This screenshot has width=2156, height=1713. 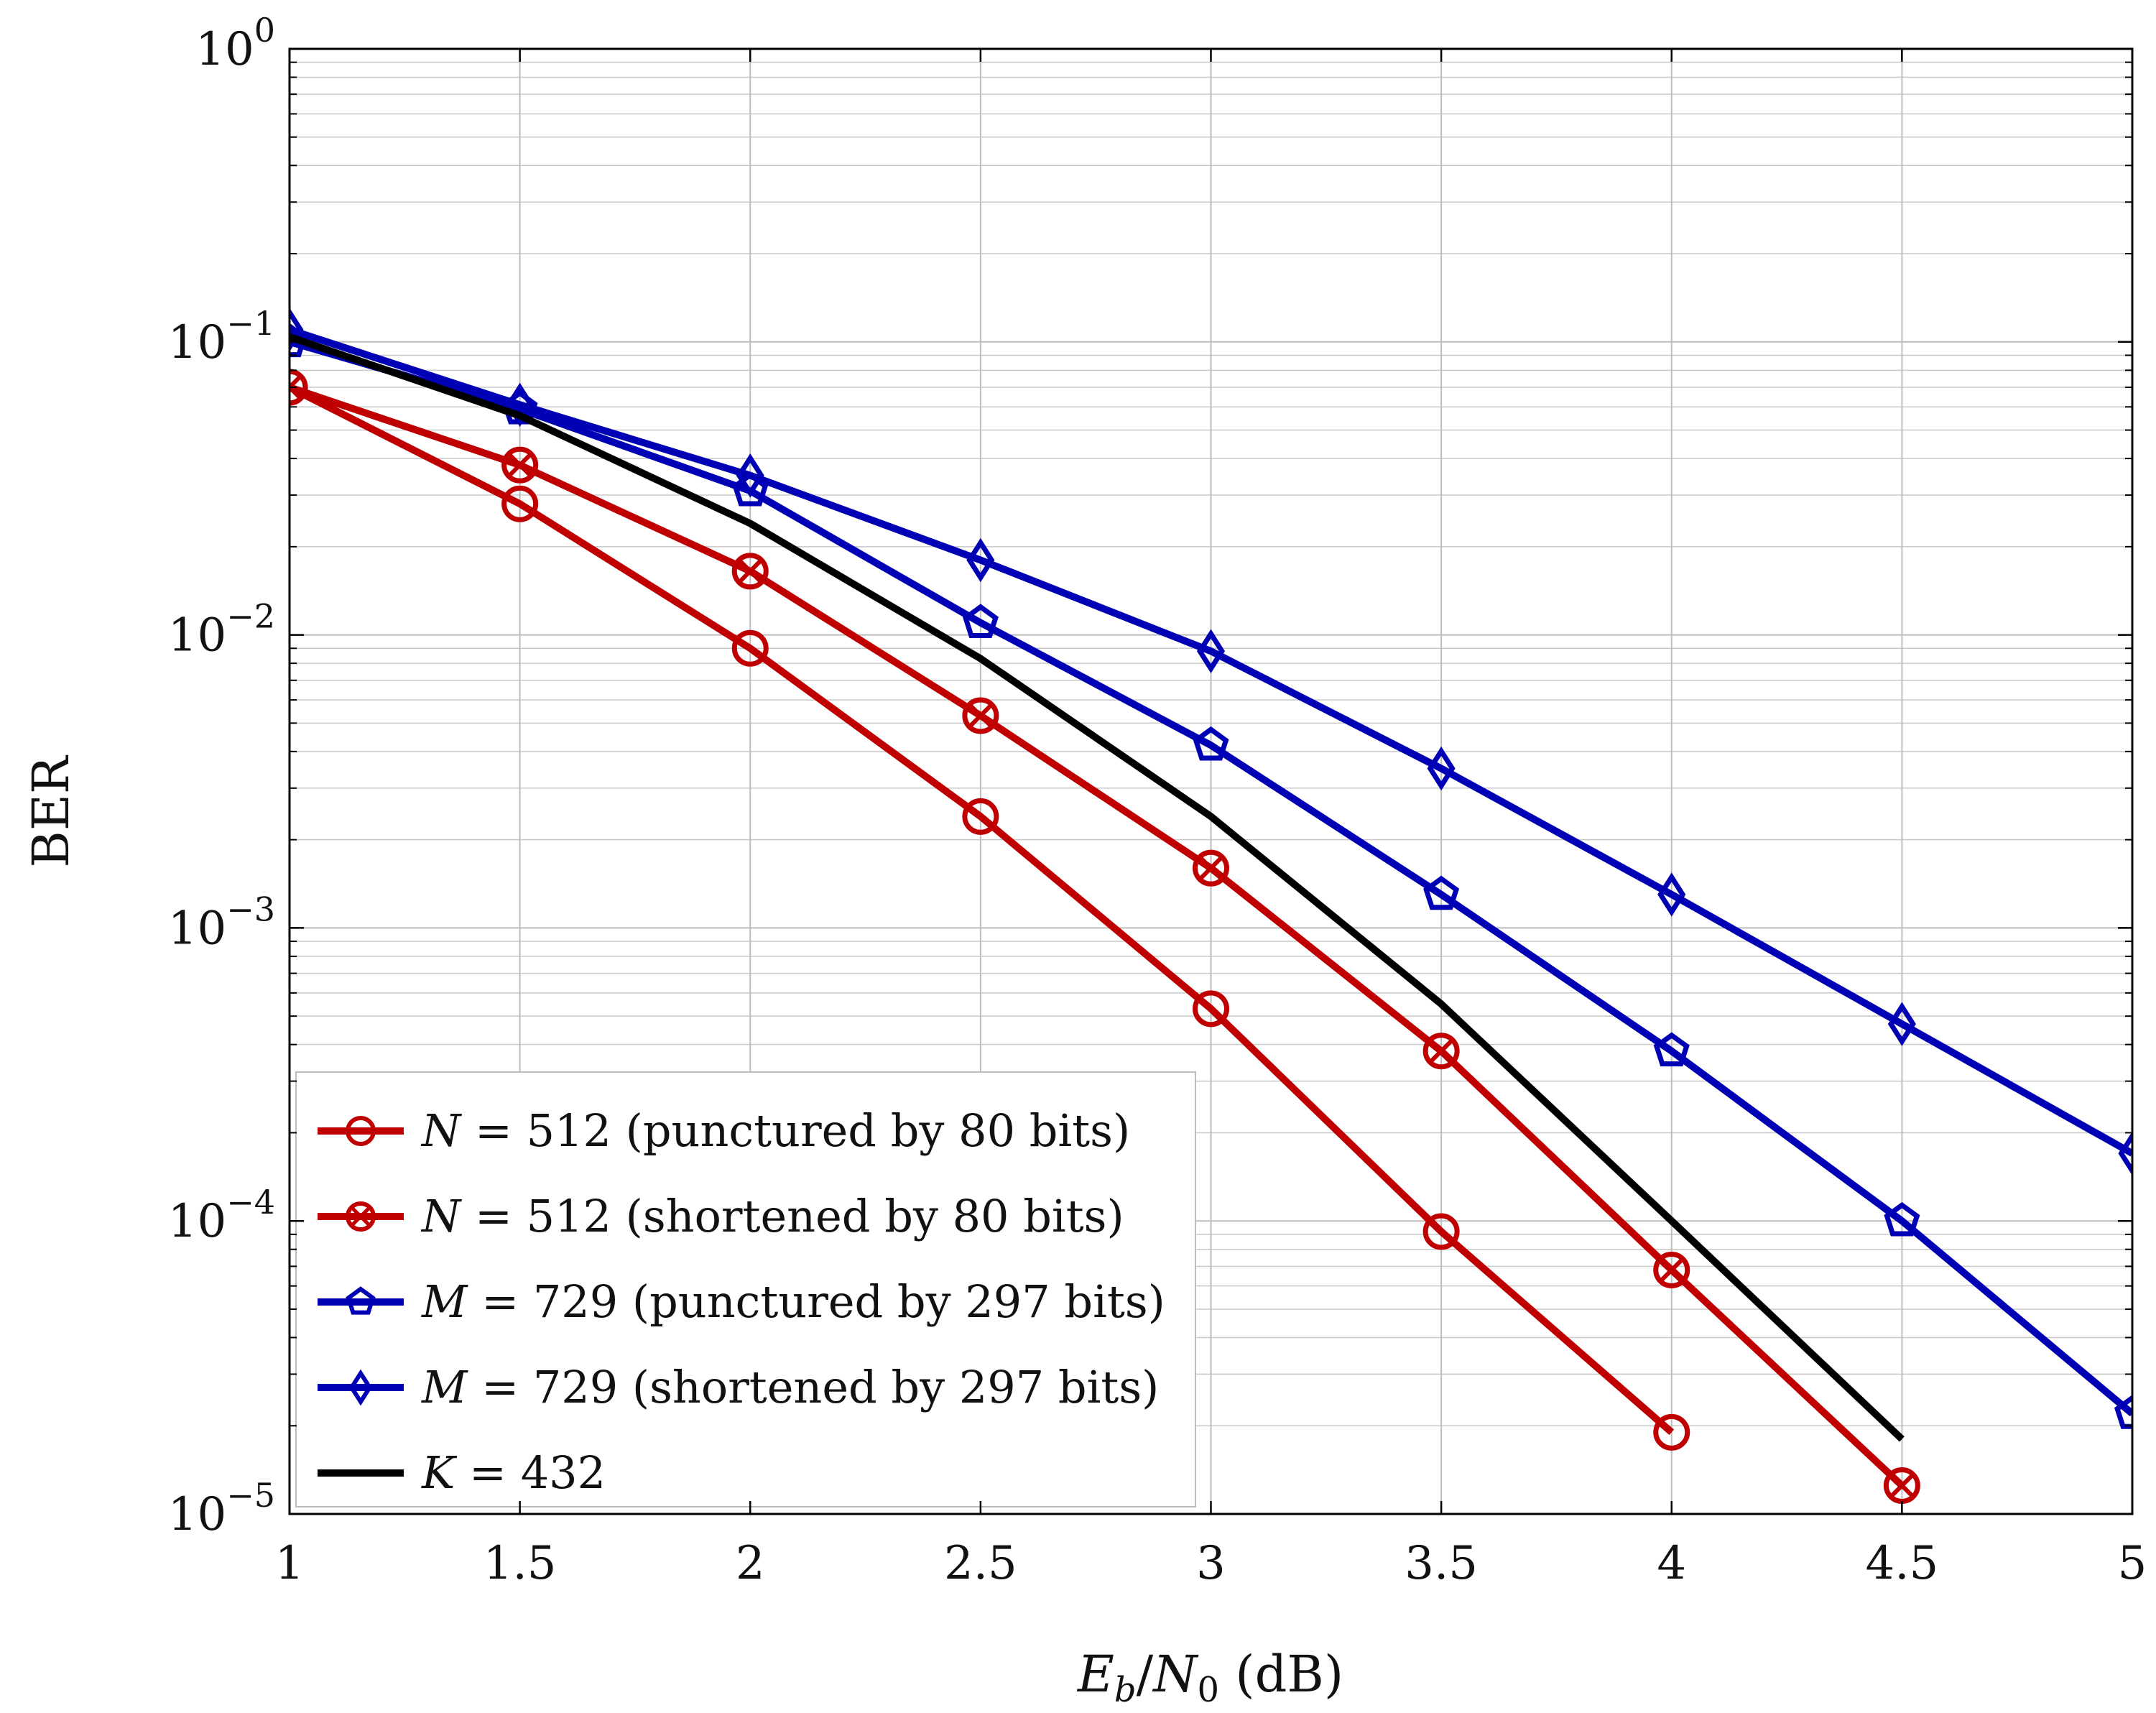 I want to click on y-tick-label: 10⁻⁴, so click(x=222, y=1215).